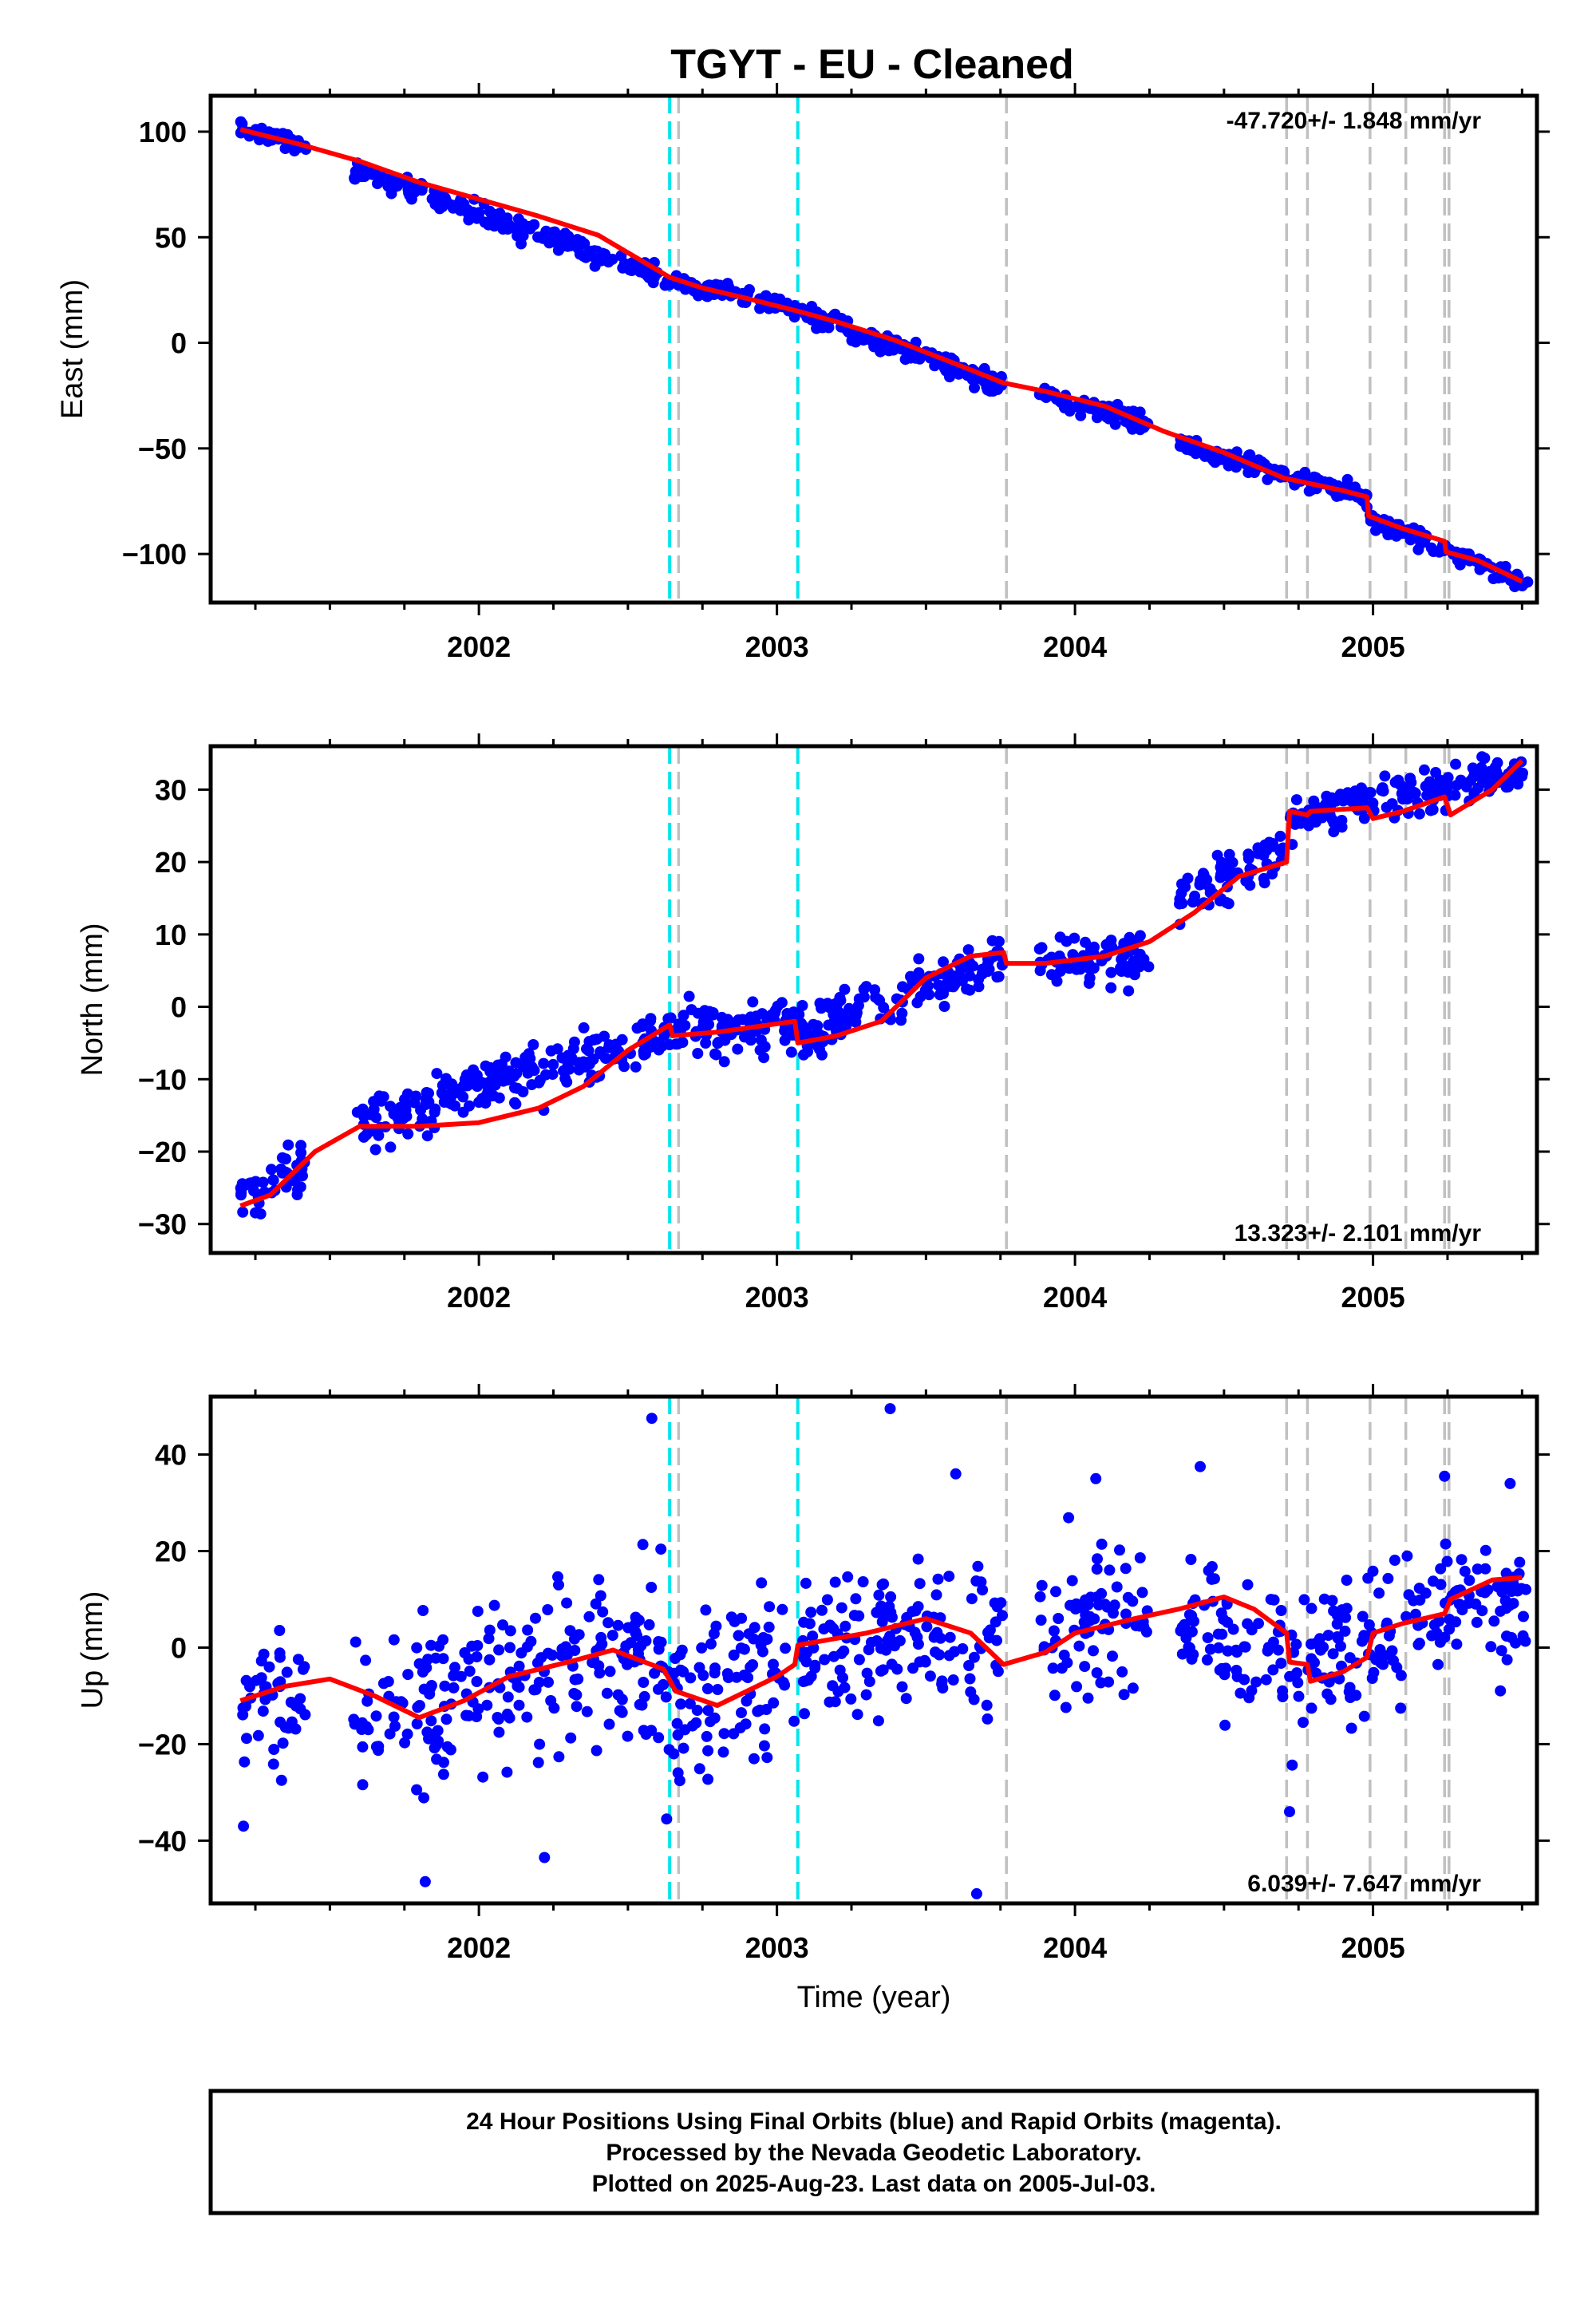  I want to click on y-tick-label: −40, so click(162, 1840).